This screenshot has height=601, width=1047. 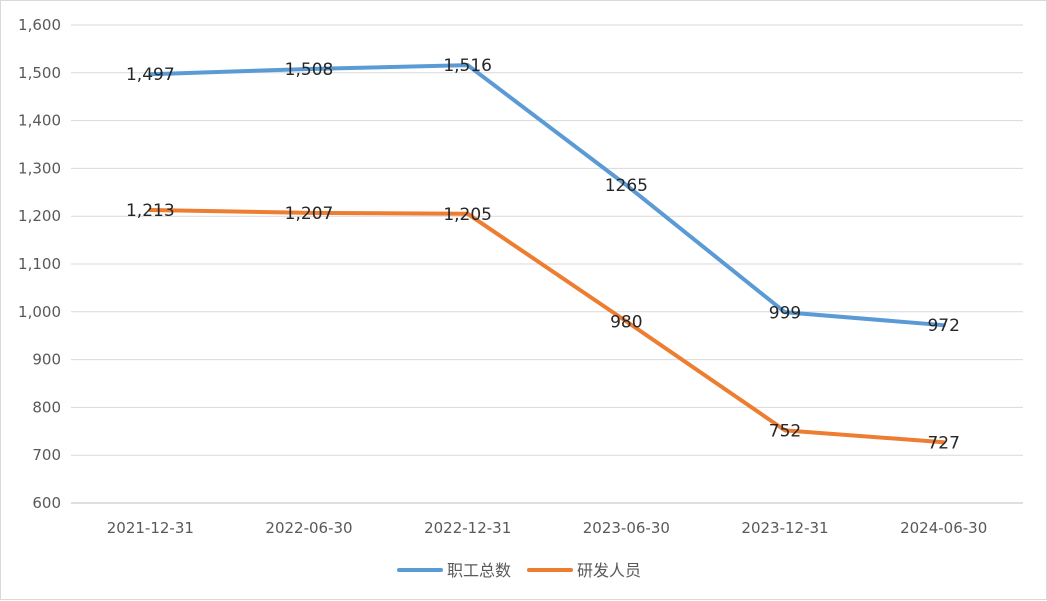 I want to click on data-label: 1,497, so click(x=150, y=75).